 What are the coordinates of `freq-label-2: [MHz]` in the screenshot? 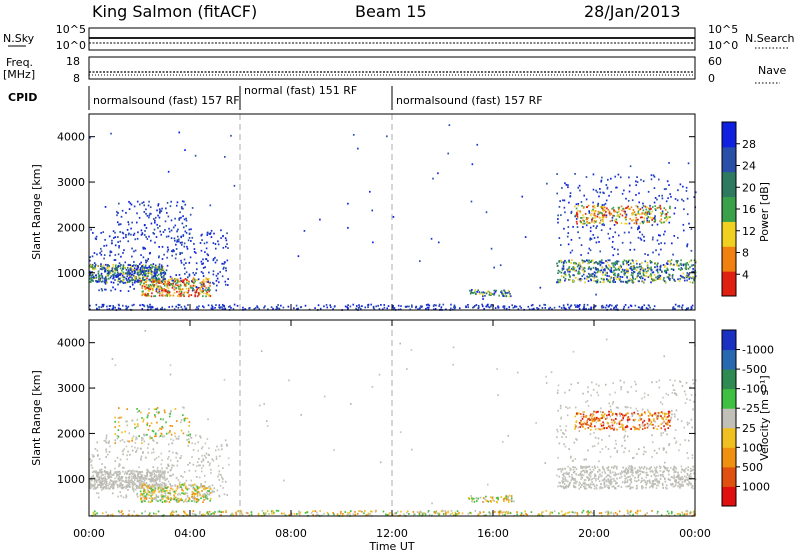 It's located at (19, 74).